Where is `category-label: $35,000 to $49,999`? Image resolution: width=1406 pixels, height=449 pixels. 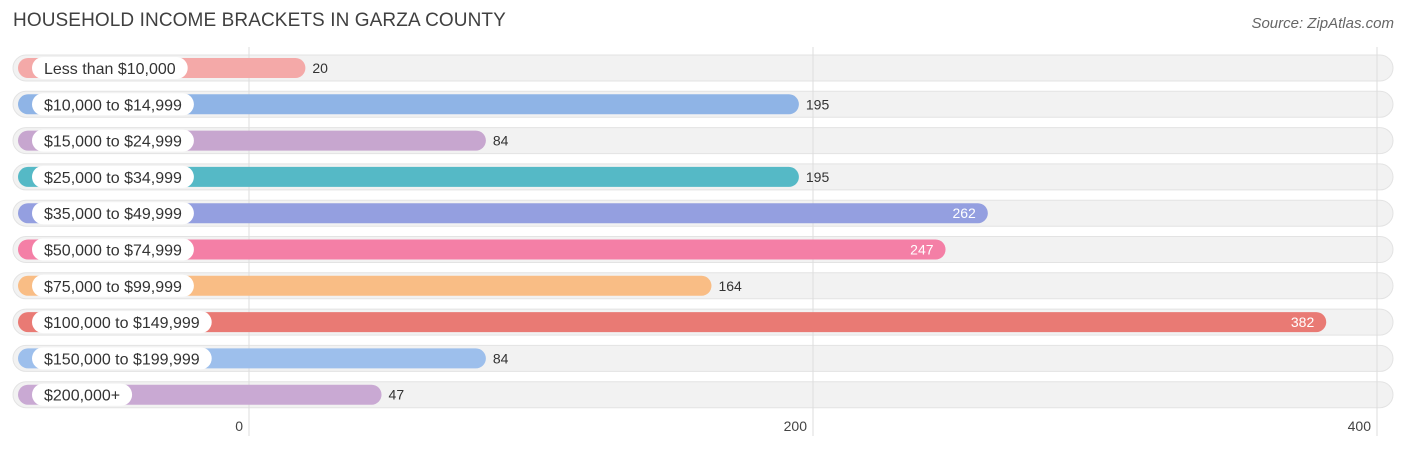
category-label: $35,000 to $49,999 is located at coordinates (113, 214).